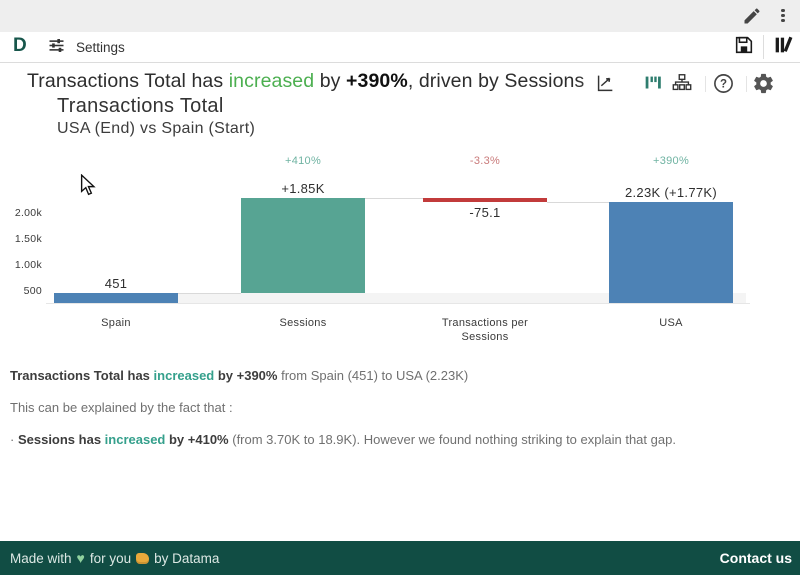 This screenshot has height=575, width=800. I want to click on chart-action-icons: ?, so click(400, 84).